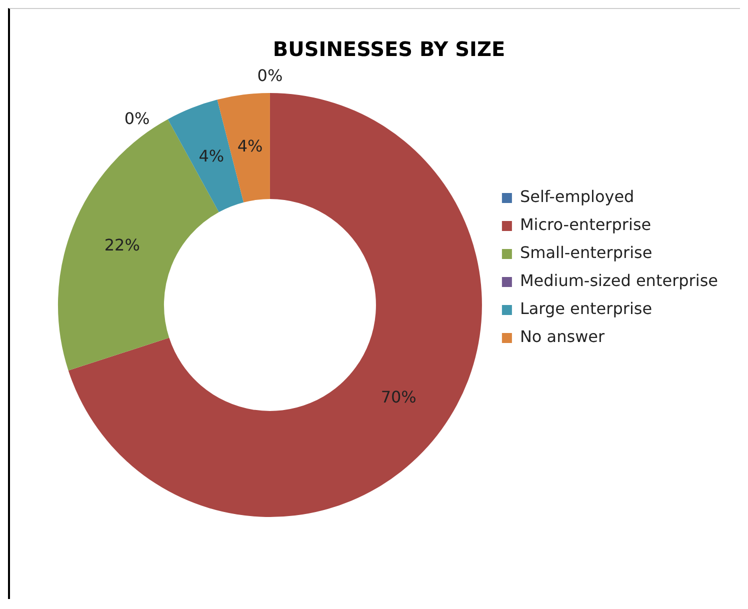 The height and width of the screenshot is (609, 748). Describe the element at coordinates (398, 397) in the screenshot. I see `data-label: 70%` at that location.